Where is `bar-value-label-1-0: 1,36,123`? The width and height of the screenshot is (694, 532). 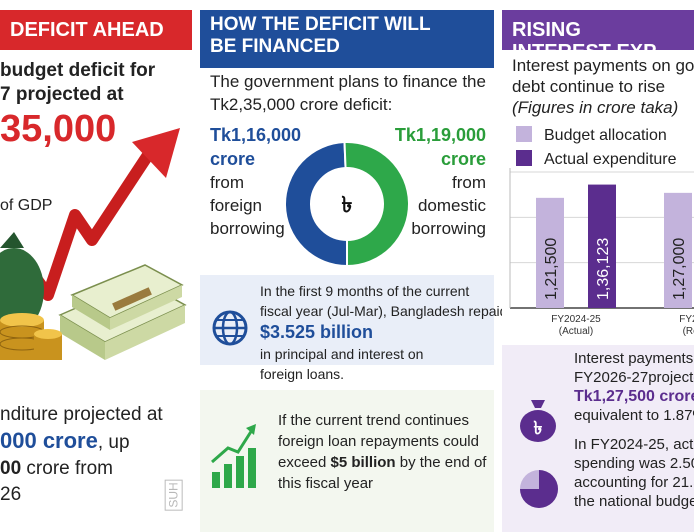 bar-value-label-1-0: 1,36,123 is located at coordinates (603, 269).